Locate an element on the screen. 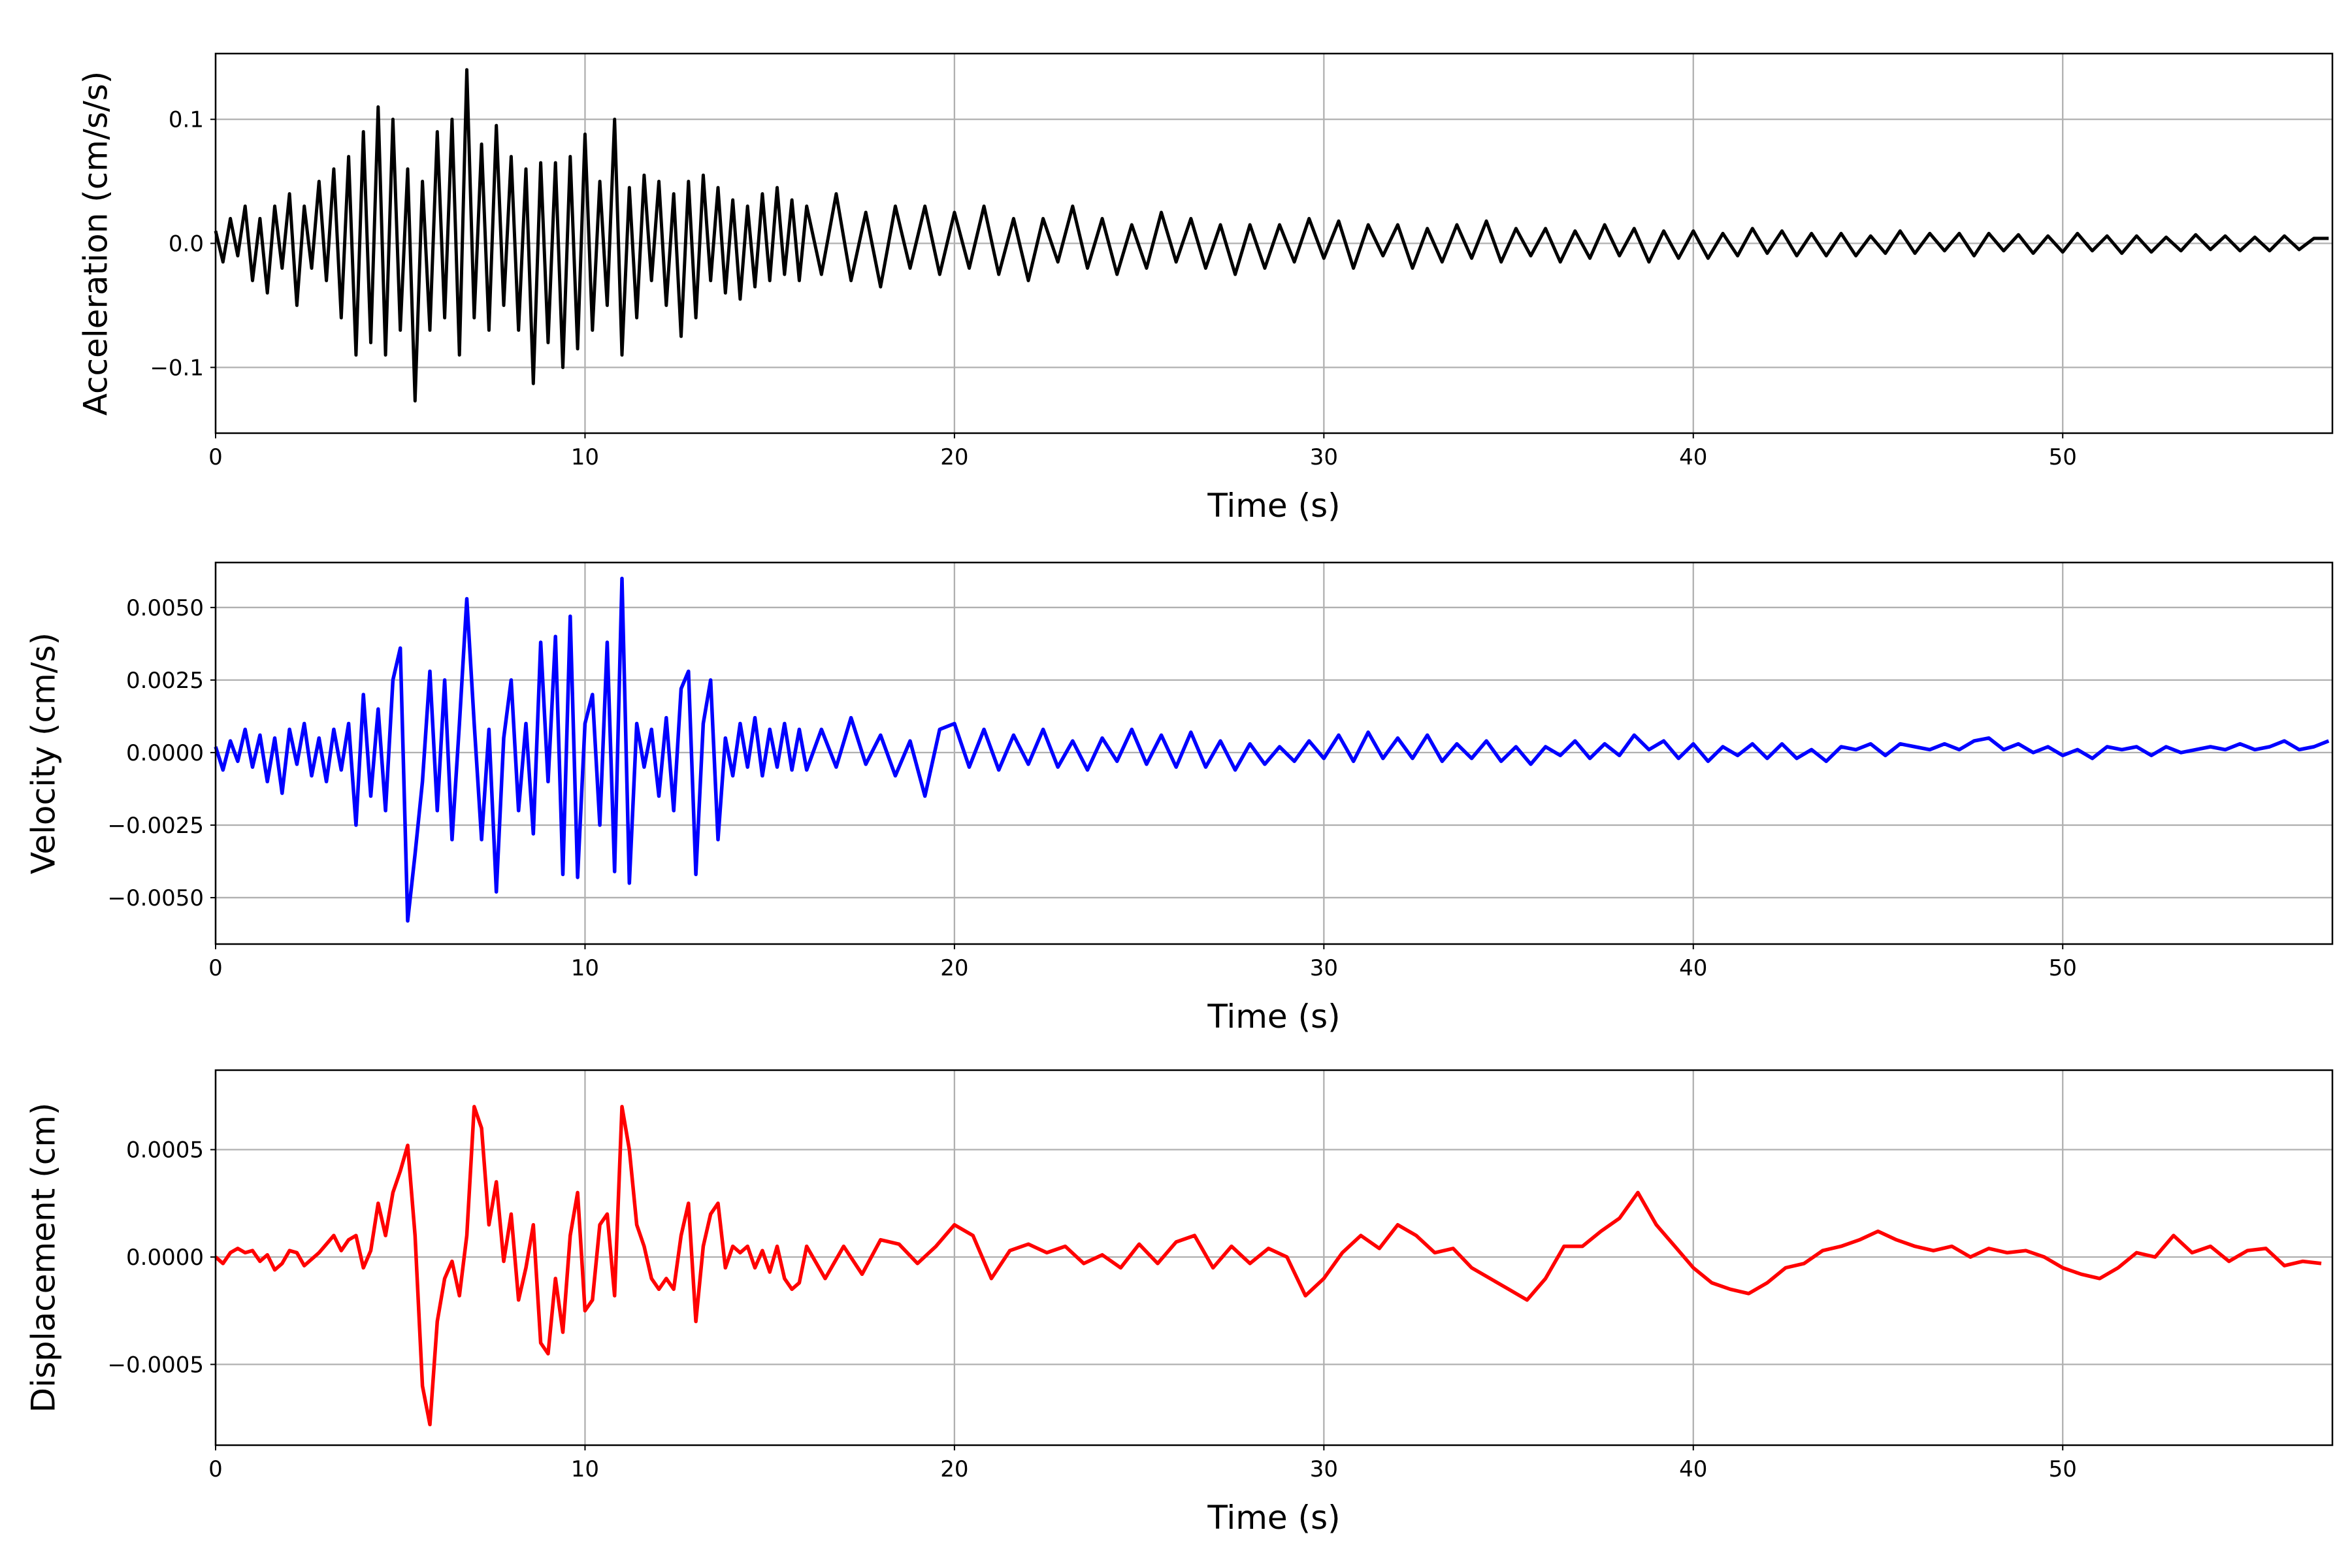 The image size is (2352, 1568). y-axis-label: Velocity (cm/s) is located at coordinates (44, 753).